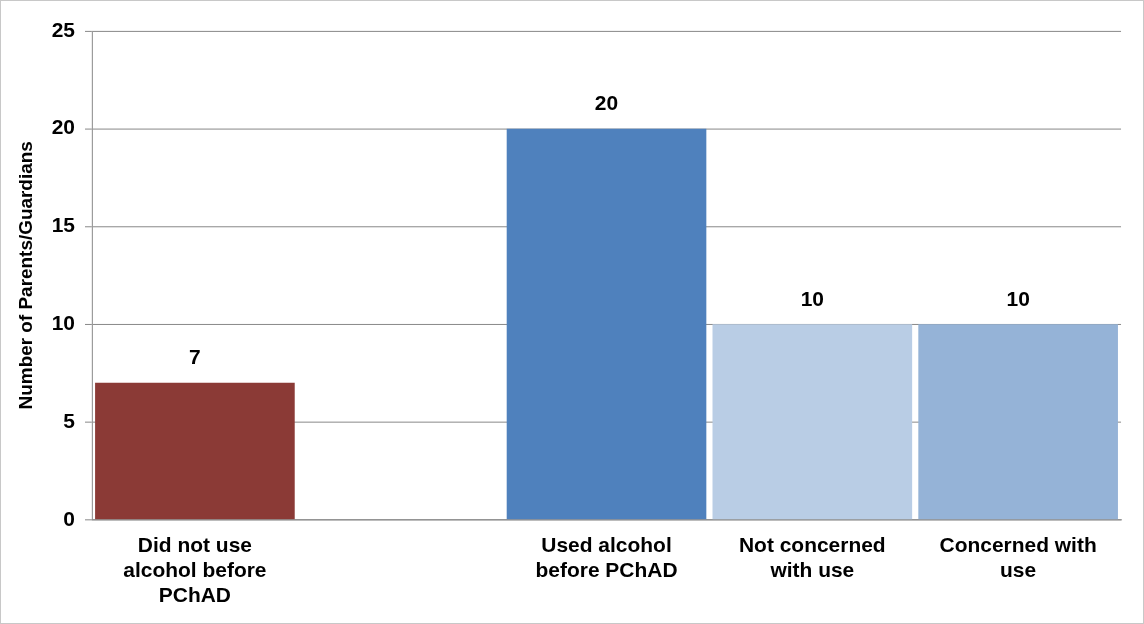 The image size is (1144, 624). Describe the element at coordinates (69, 420) in the screenshot. I see `y-tick-label: 5` at that location.